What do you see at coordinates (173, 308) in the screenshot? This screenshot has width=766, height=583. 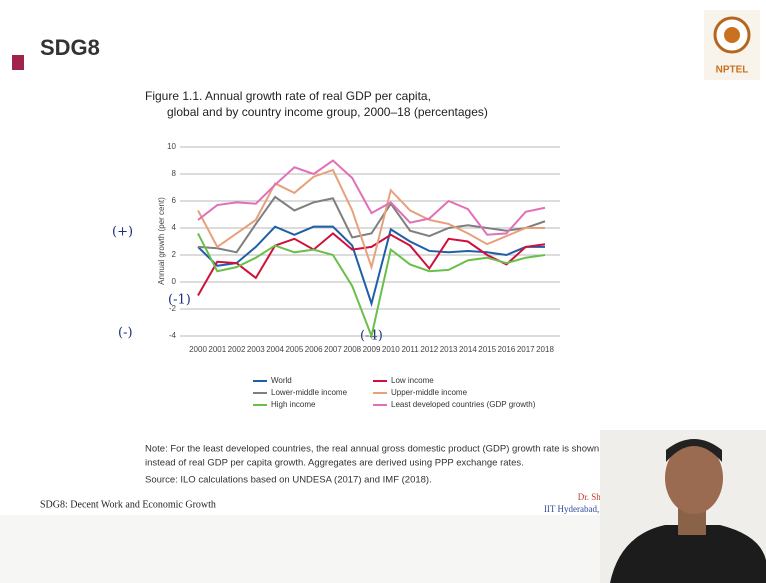 I see `y-tick-label: -2` at bounding box center [173, 308].